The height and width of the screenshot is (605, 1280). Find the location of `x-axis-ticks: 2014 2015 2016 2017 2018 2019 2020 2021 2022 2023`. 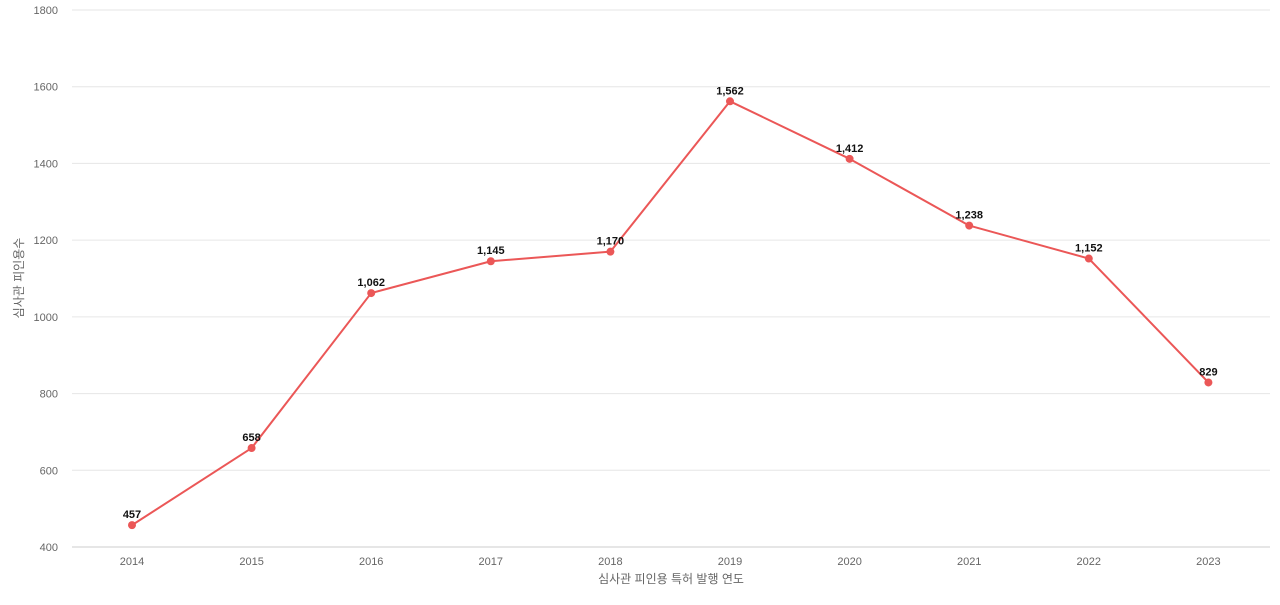

x-axis-ticks: 2014 2015 2016 2017 2018 2019 2020 2021 2022 2023 is located at coordinates (670, 562).